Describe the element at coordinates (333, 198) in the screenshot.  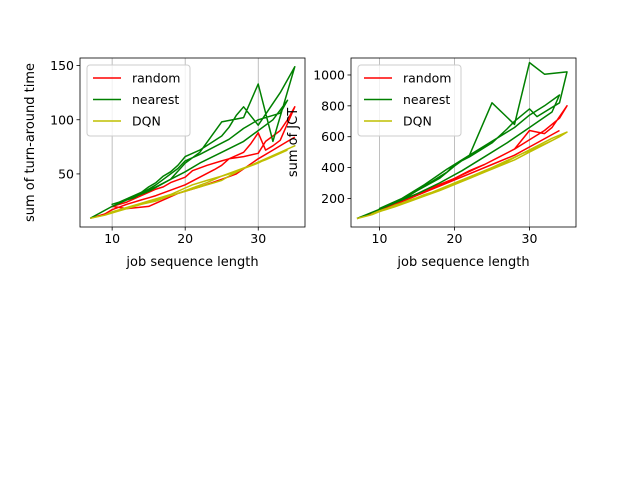
I see `y-tick-label: 200` at that location.